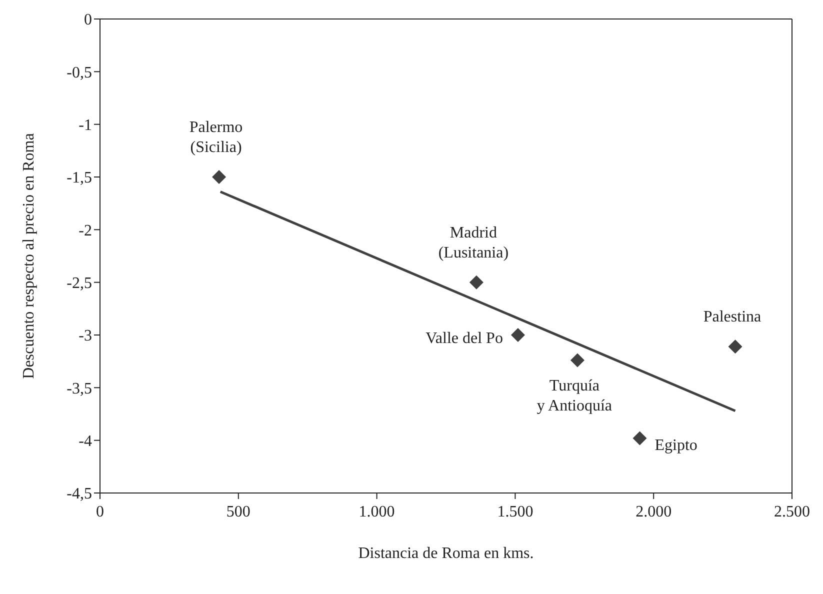 The image size is (823, 594). Describe the element at coordinates (574, 395) in the screenshot. I see `annotation: Turquía y Antioquía` at that location.